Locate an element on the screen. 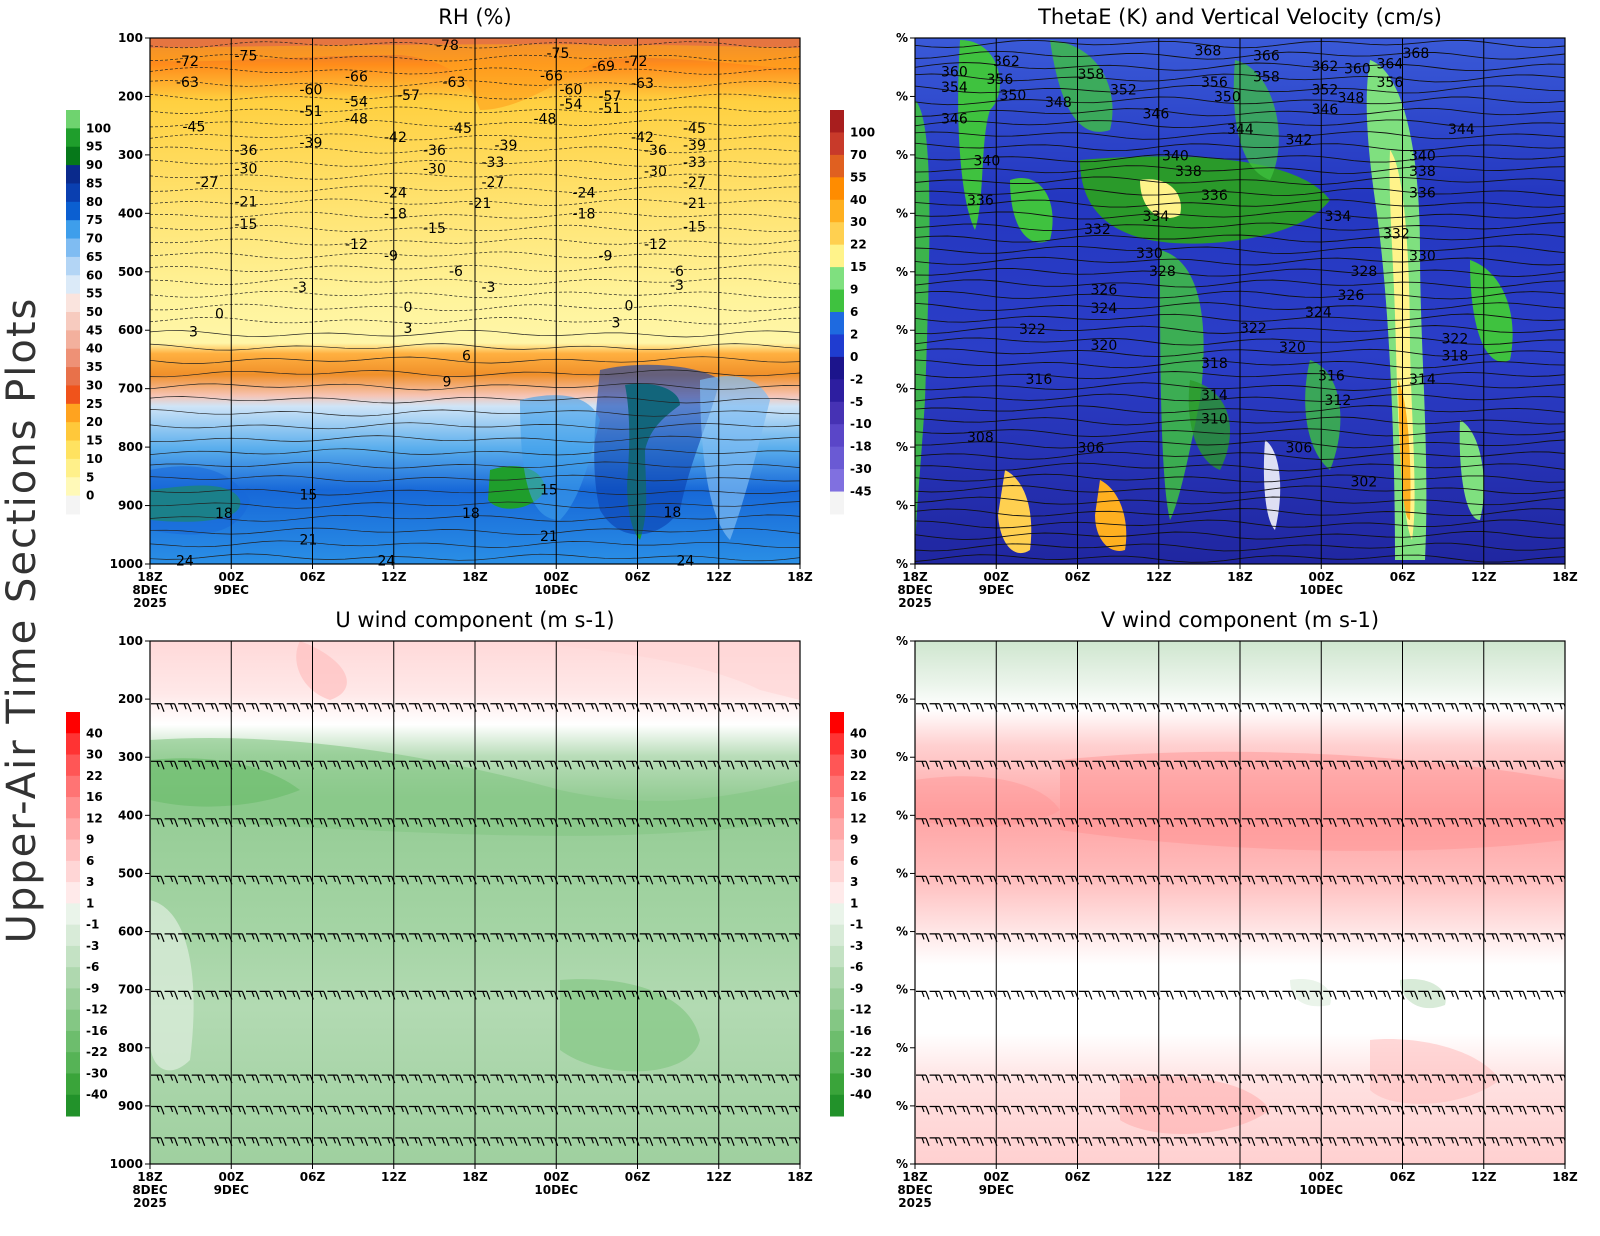 The image size is (1600, 1236). contour-label: 344 is located at coordinates (1461, 130).